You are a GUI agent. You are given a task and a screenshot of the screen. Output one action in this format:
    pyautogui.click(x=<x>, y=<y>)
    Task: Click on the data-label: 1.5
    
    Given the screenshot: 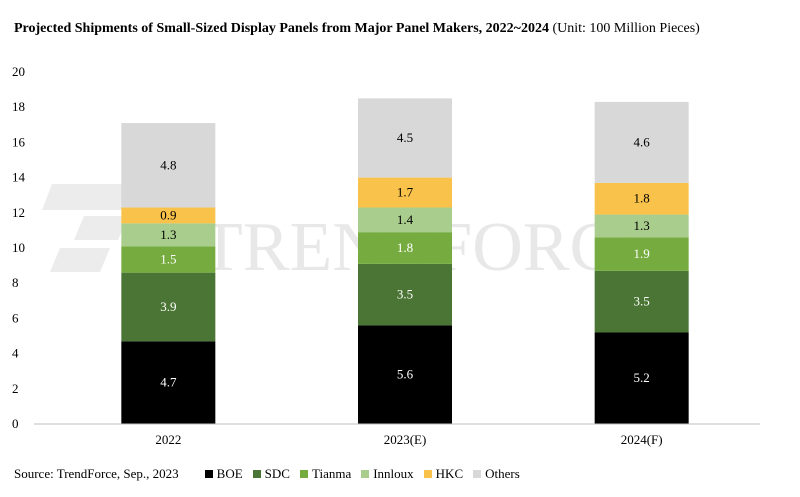 What is the action you would take?
    pyautogui.click(x=168, y=258)
    